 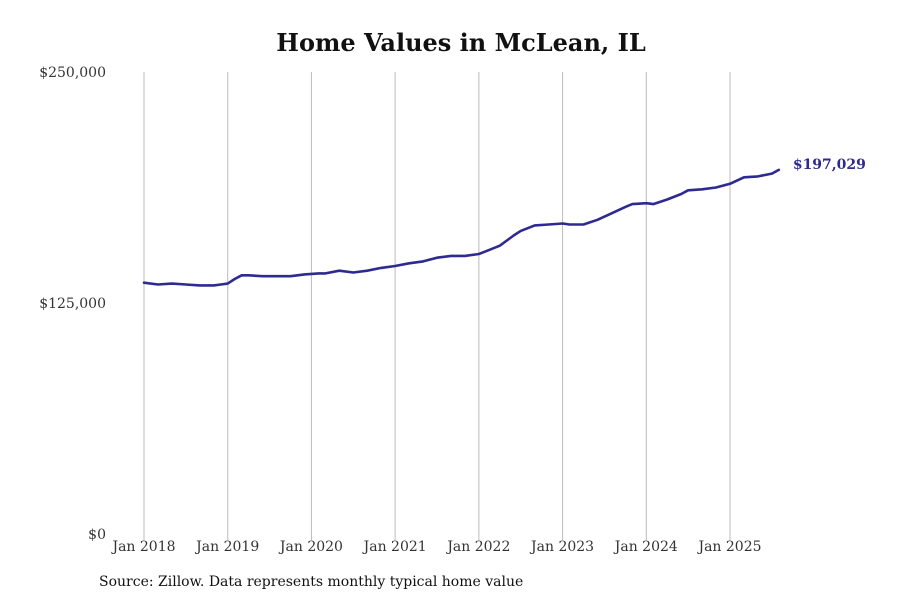 I want to click on end-value-label: $197,029, so click(x=829, y=165).